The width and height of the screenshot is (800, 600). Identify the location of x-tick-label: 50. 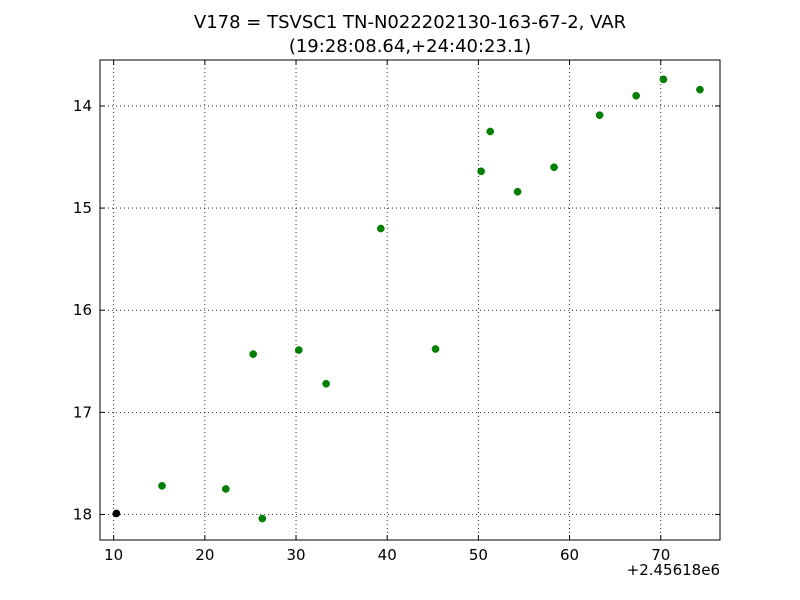
(478, 555).